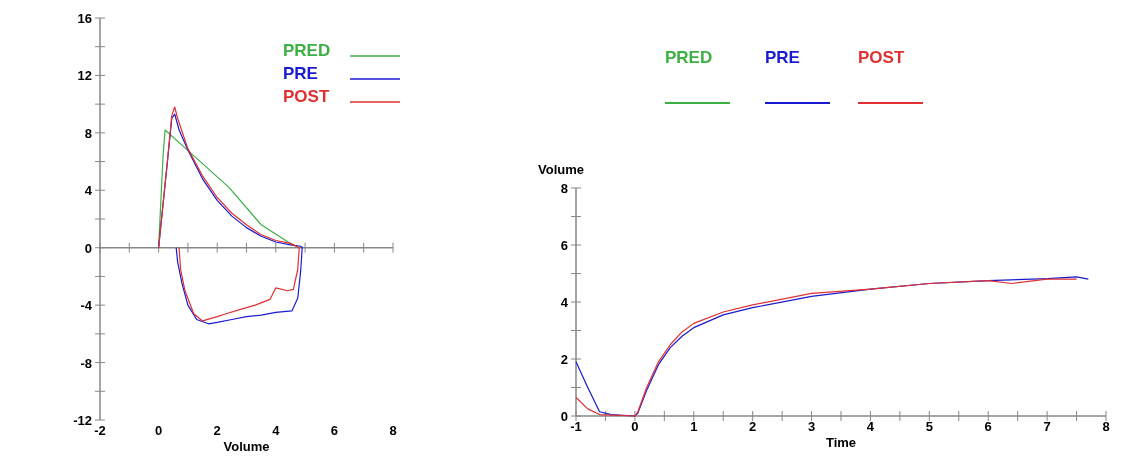  Describe the element at coordinates (564, 245) in the screenshot. I see `y-tick-label: 6` at that location.